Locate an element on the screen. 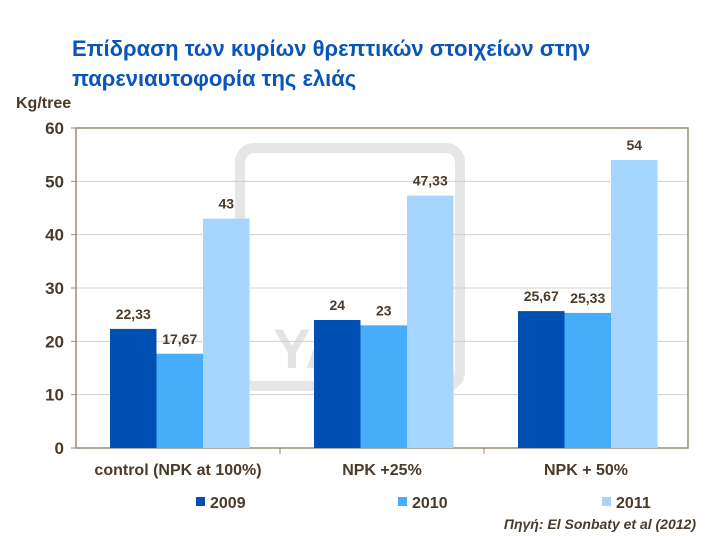  data-label: 22,33 is located at coordinates (133, 314).